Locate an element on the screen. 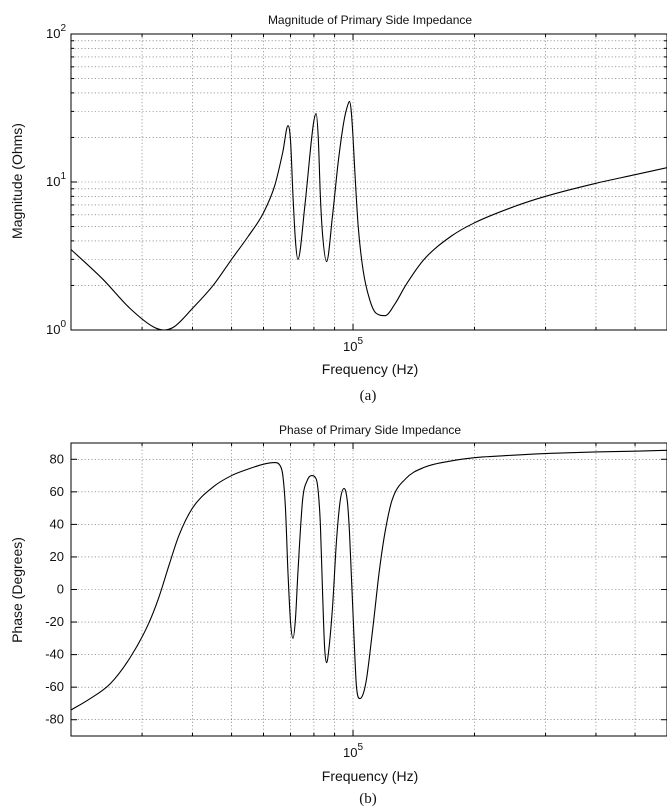 The height and width of the screenshot is (808, 667). magnitude-x-tick-label: 105 is located at coordinates (353, 345).